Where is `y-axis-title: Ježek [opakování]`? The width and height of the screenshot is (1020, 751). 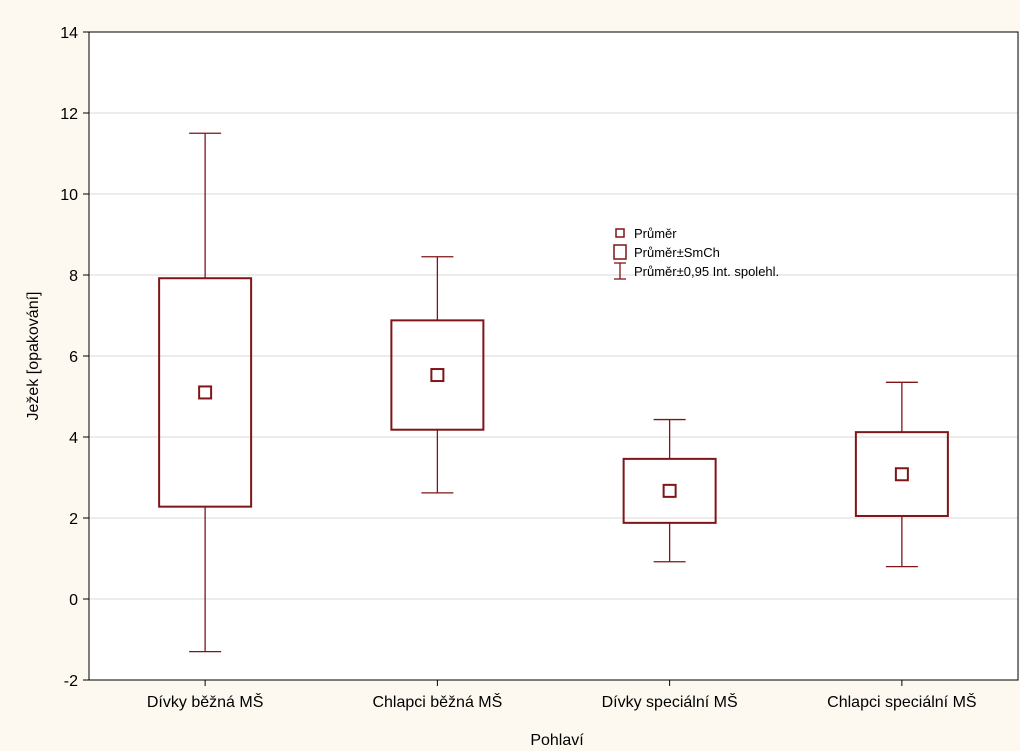 y-axis-title: Ježek [opakování] is located at coordinates (33, 356).